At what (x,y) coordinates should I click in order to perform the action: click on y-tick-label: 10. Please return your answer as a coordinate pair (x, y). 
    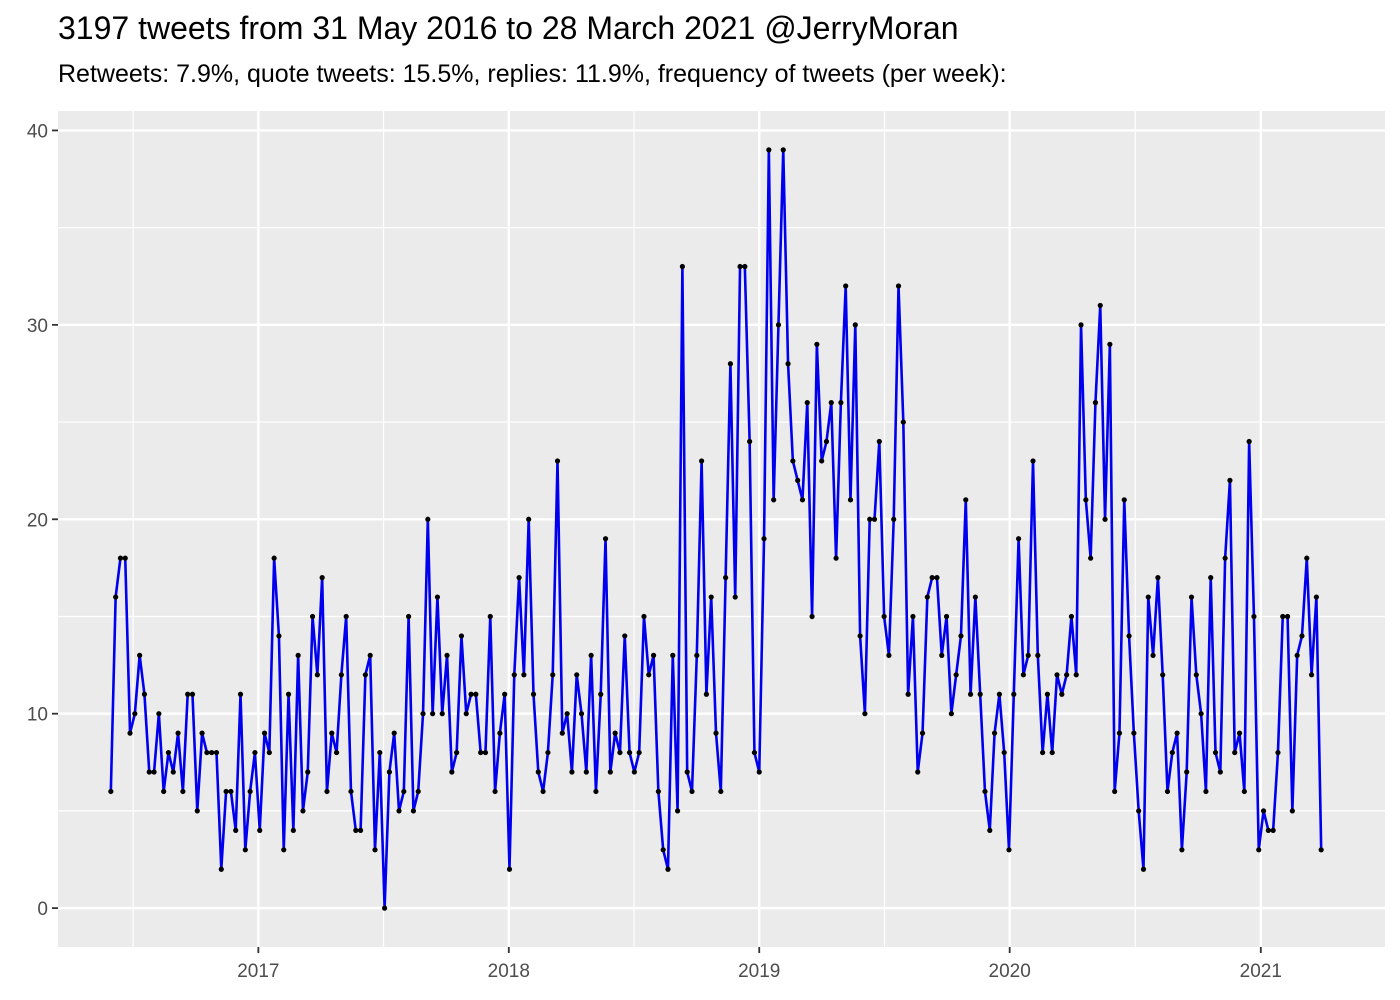
    Looking at the image, I should click on (37, 715).